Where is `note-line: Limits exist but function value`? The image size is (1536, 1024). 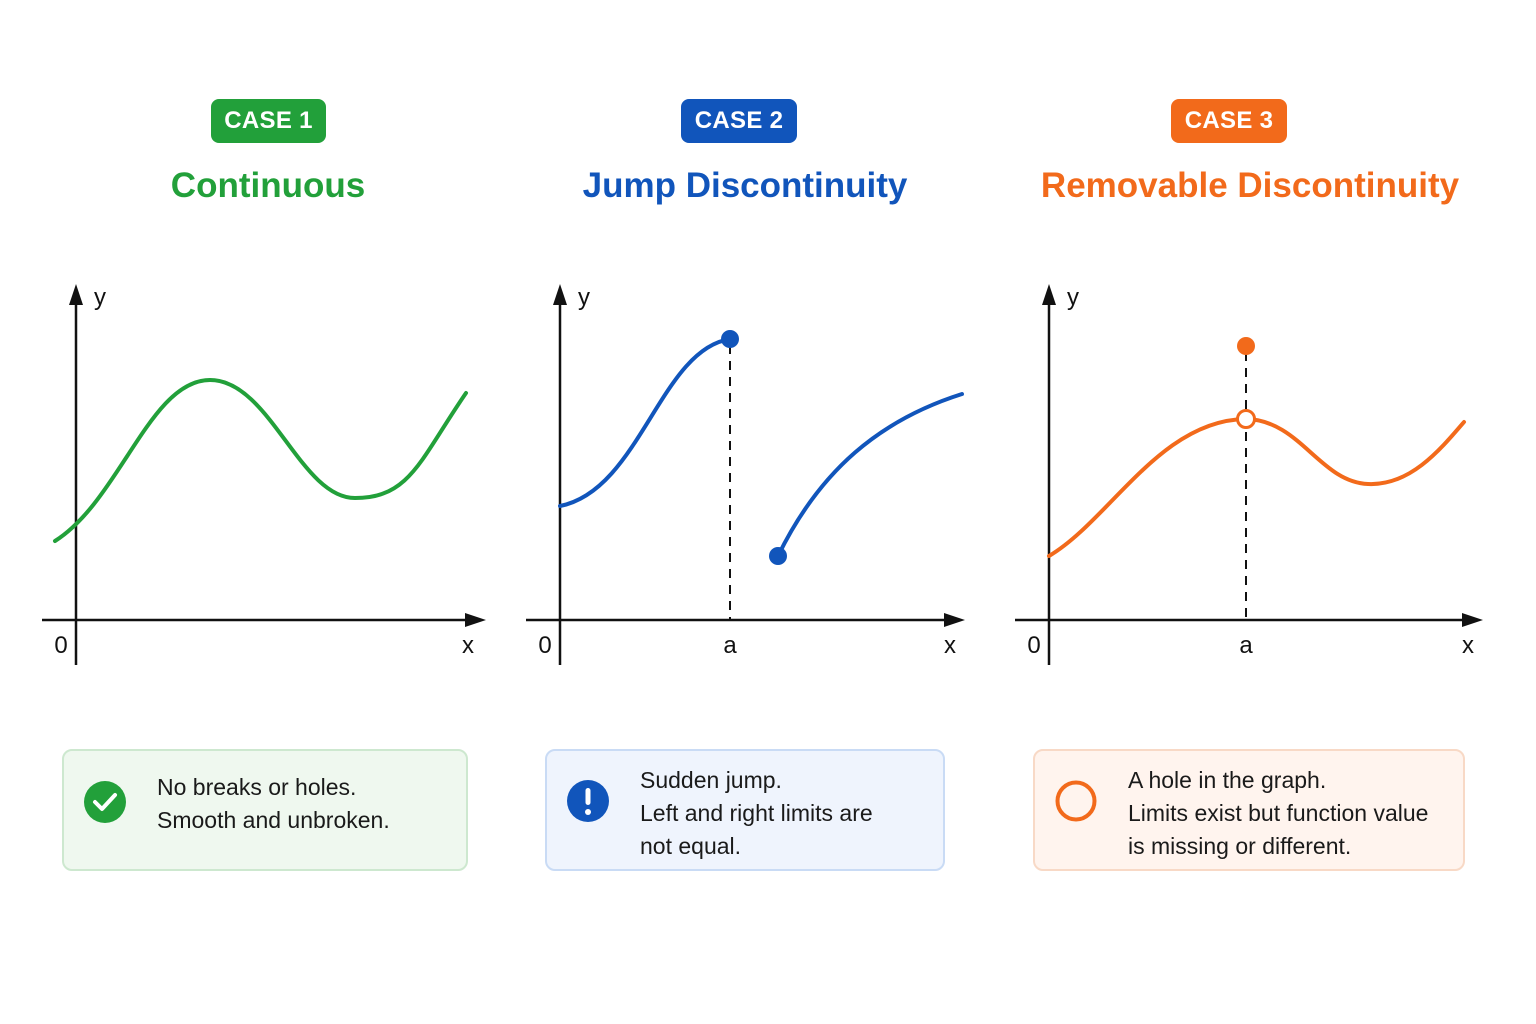 note-line: Limits exist but function value is located at coordinates (1278, 813).